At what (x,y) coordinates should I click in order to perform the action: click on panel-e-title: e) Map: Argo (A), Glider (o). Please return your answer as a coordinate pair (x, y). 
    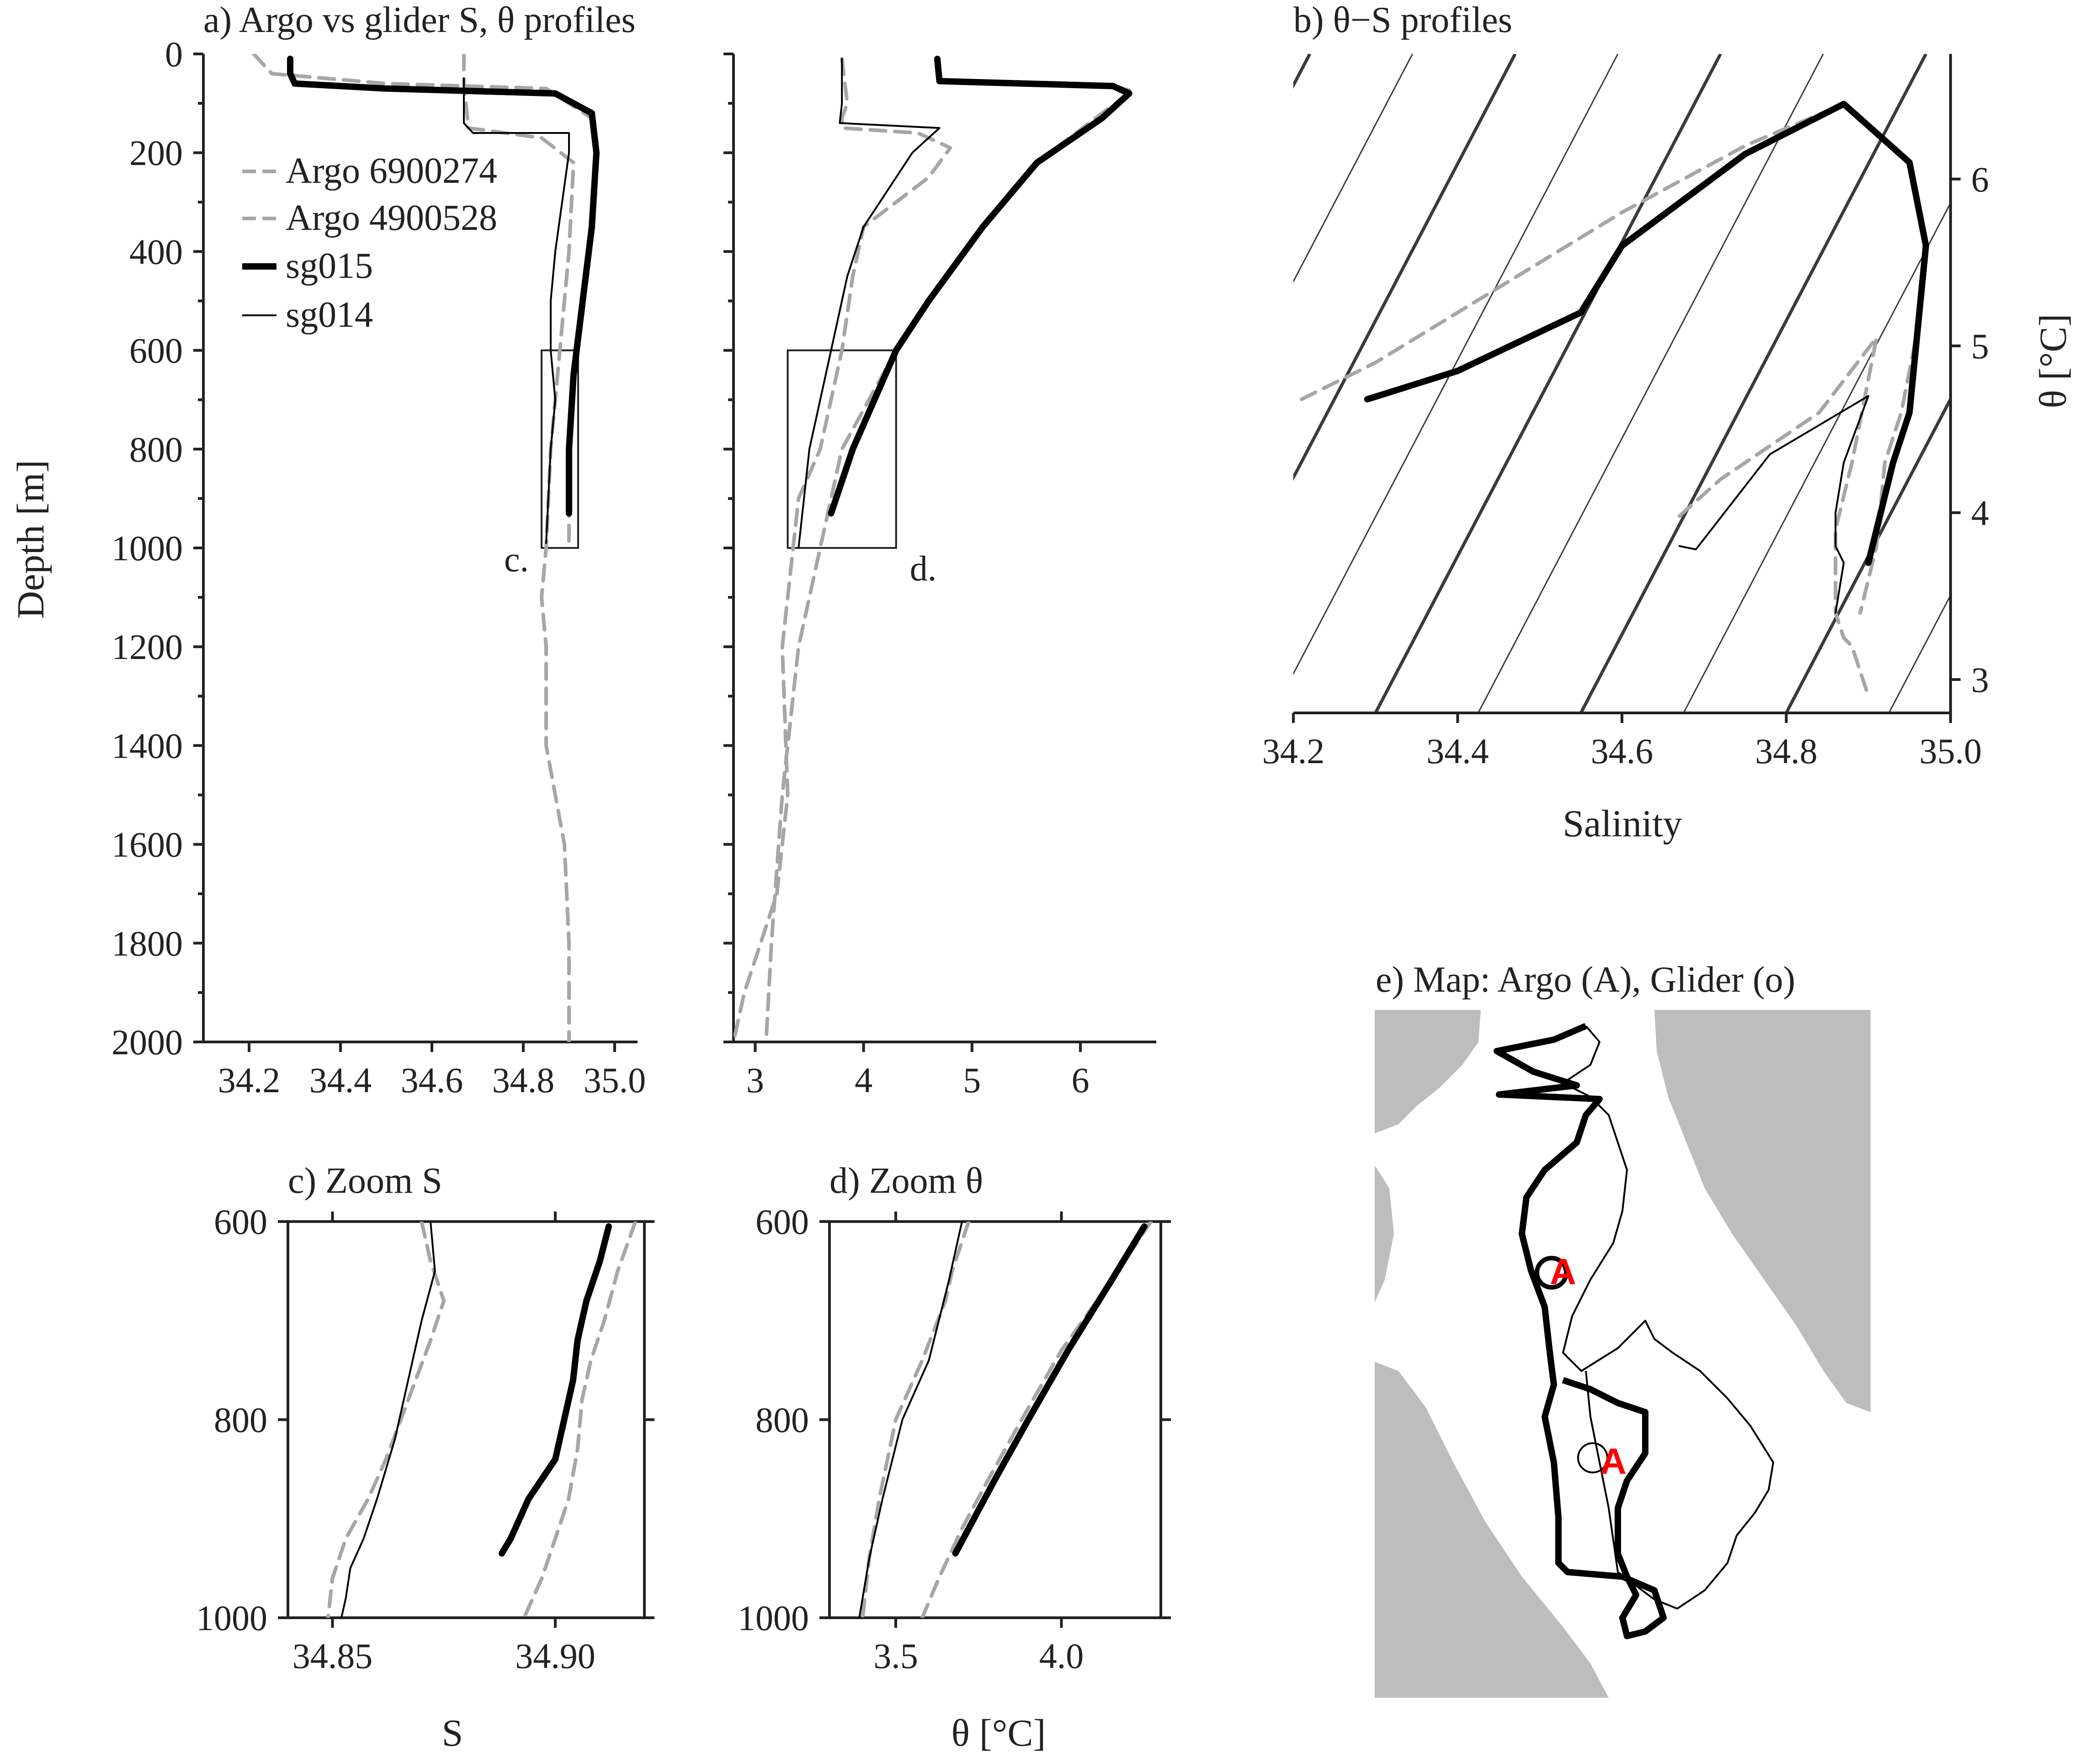
    Looking at the image, I should click on (1585, 980).